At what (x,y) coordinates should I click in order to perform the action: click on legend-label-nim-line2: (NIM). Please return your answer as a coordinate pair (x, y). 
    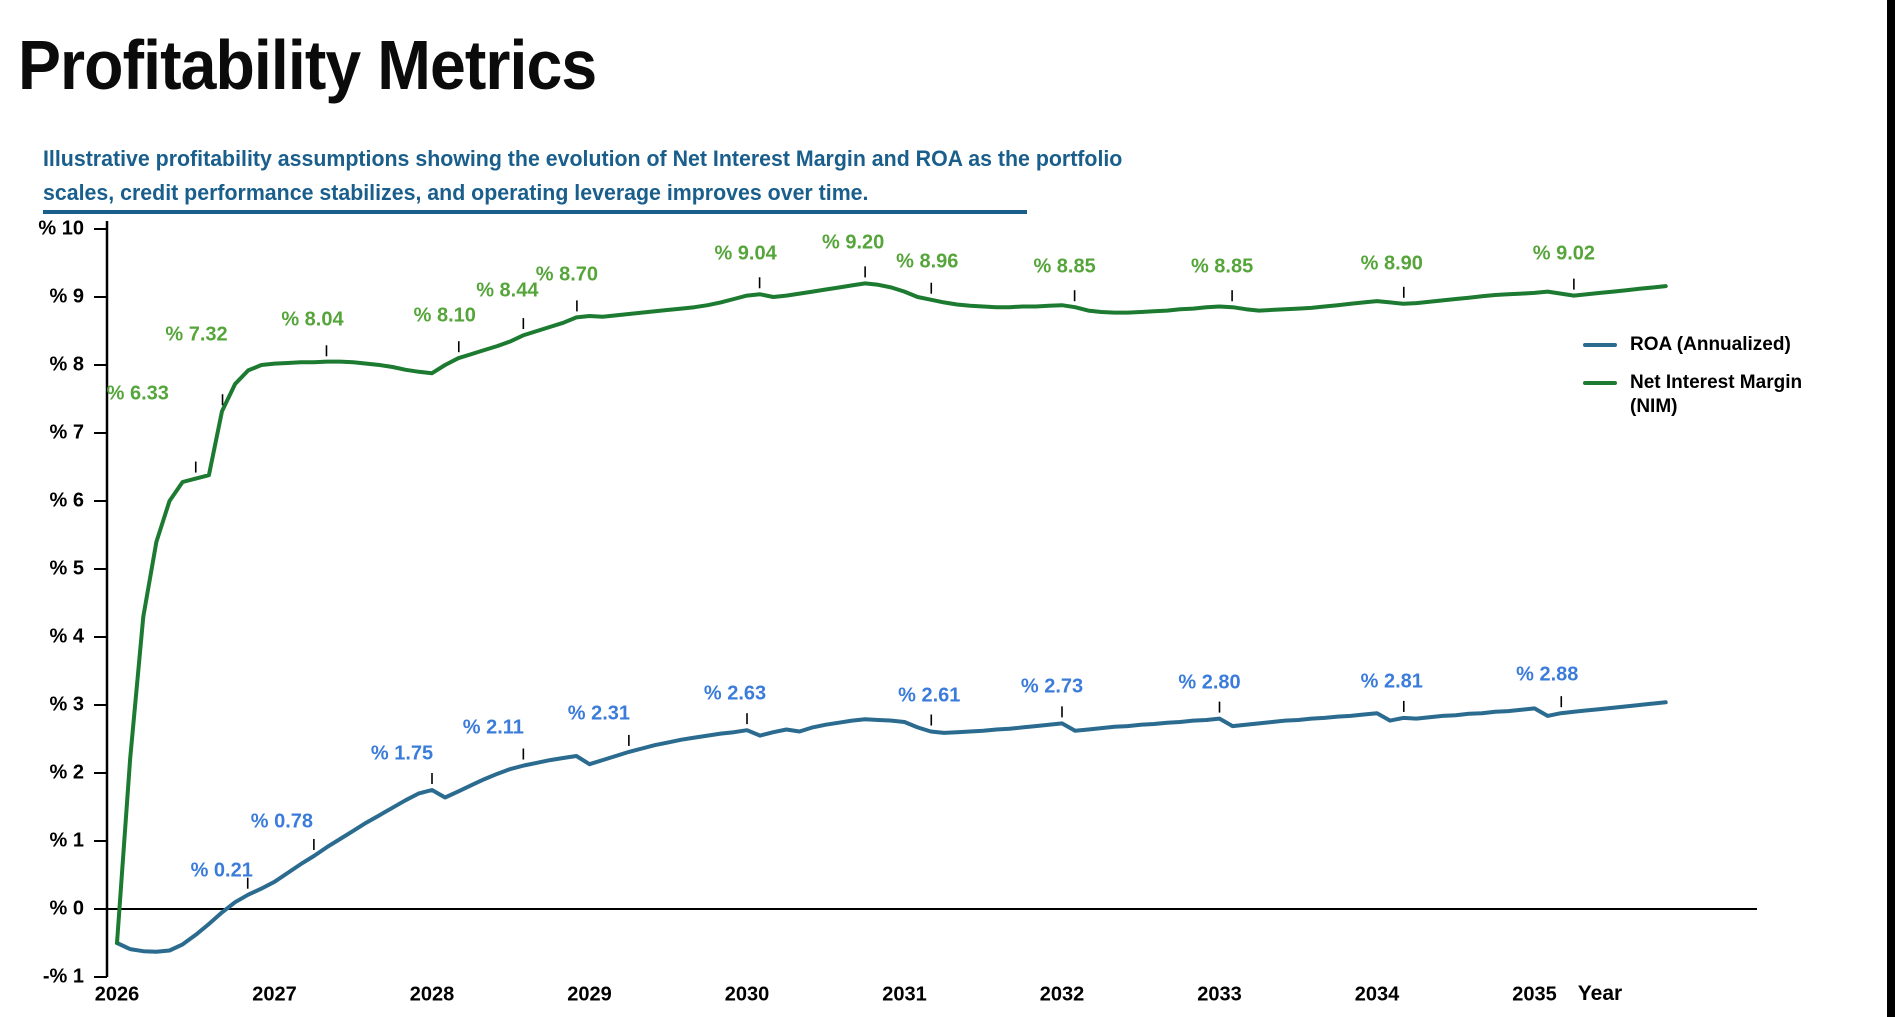
    Looking at the image, I should click on (1654, 406).